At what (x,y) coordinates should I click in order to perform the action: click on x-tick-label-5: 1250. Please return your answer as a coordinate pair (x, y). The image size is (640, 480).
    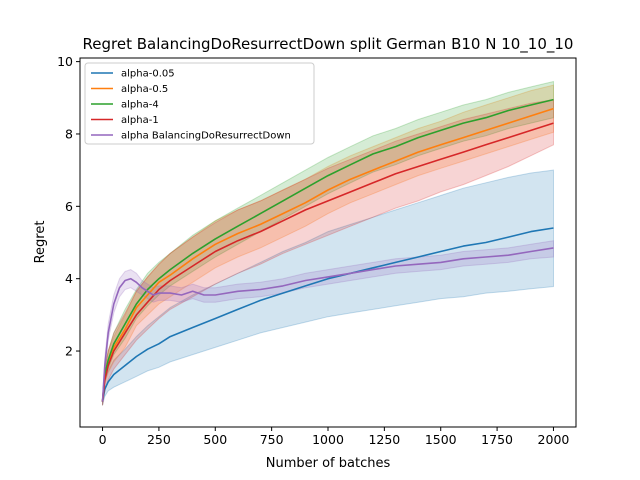
    Looking at the image, I should click on (384, 439).